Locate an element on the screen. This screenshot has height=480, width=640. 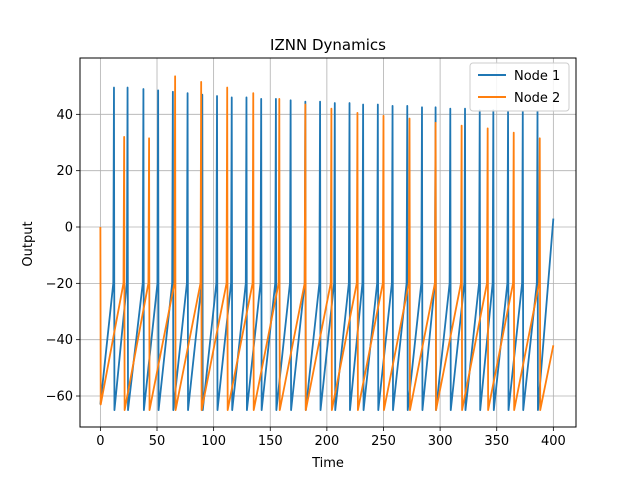
legend: Node 1 Node 2 is located at coordinates (519, 87).